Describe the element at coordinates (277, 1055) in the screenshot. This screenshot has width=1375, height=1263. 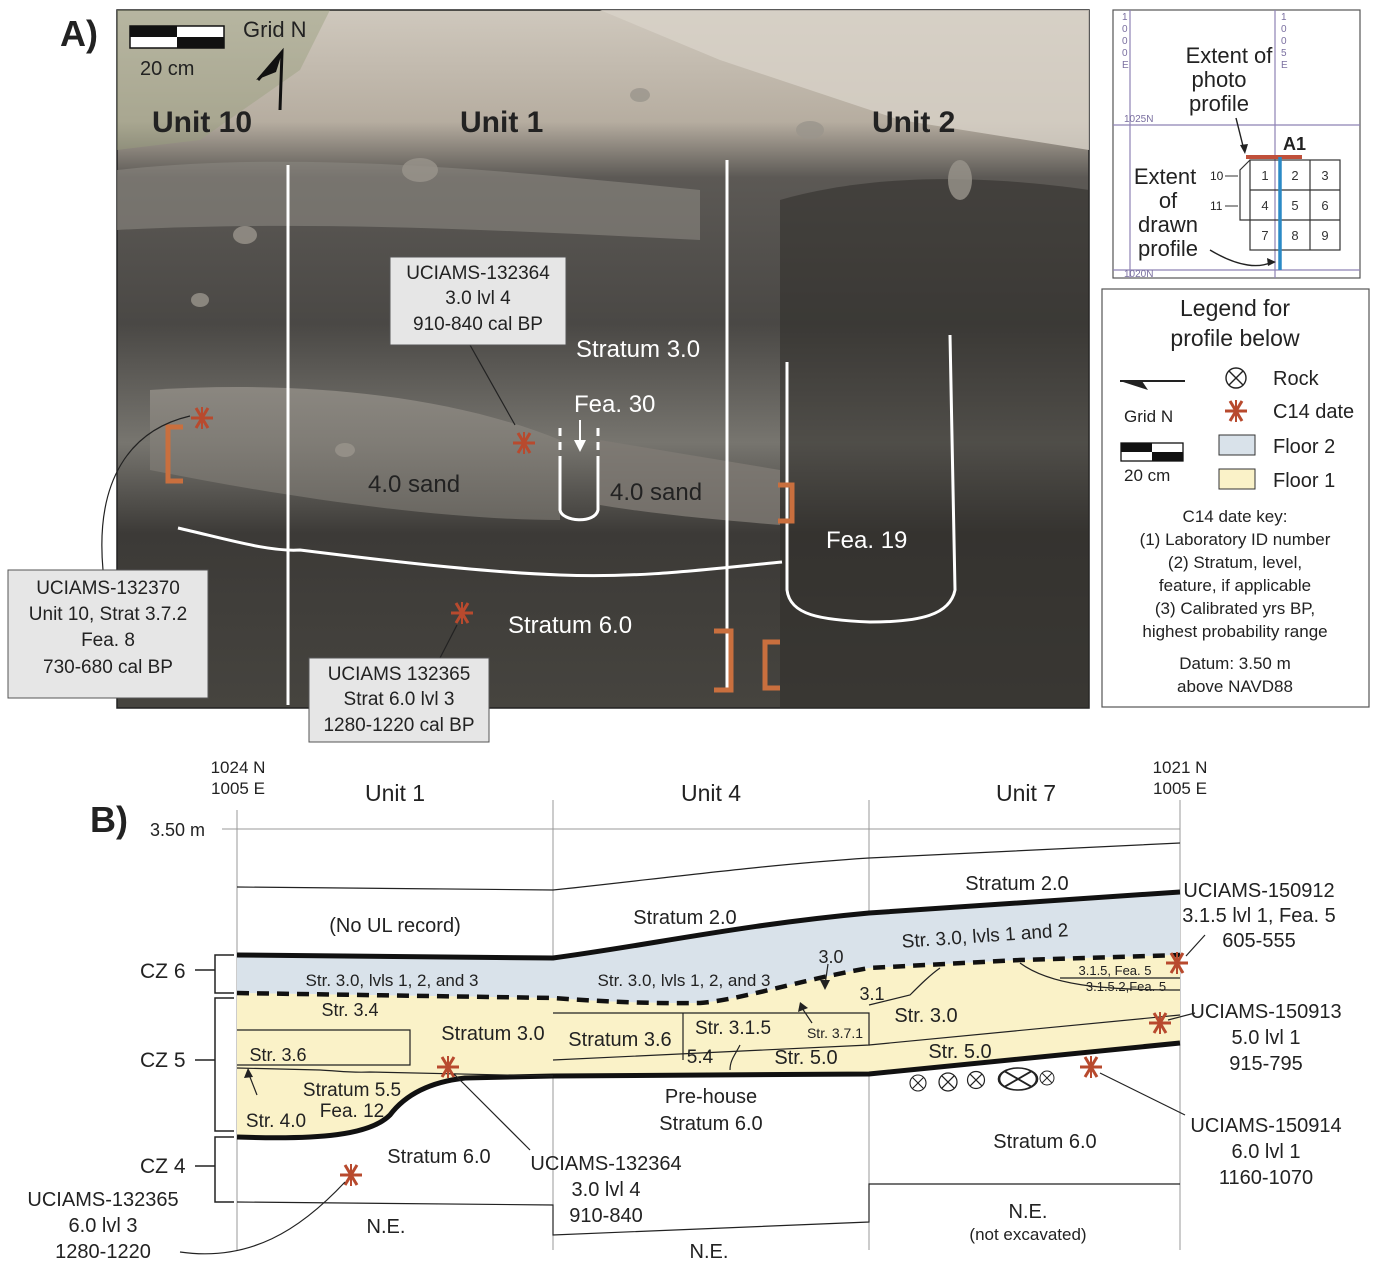
I see `profile-label: Str. 3.6` at that location.